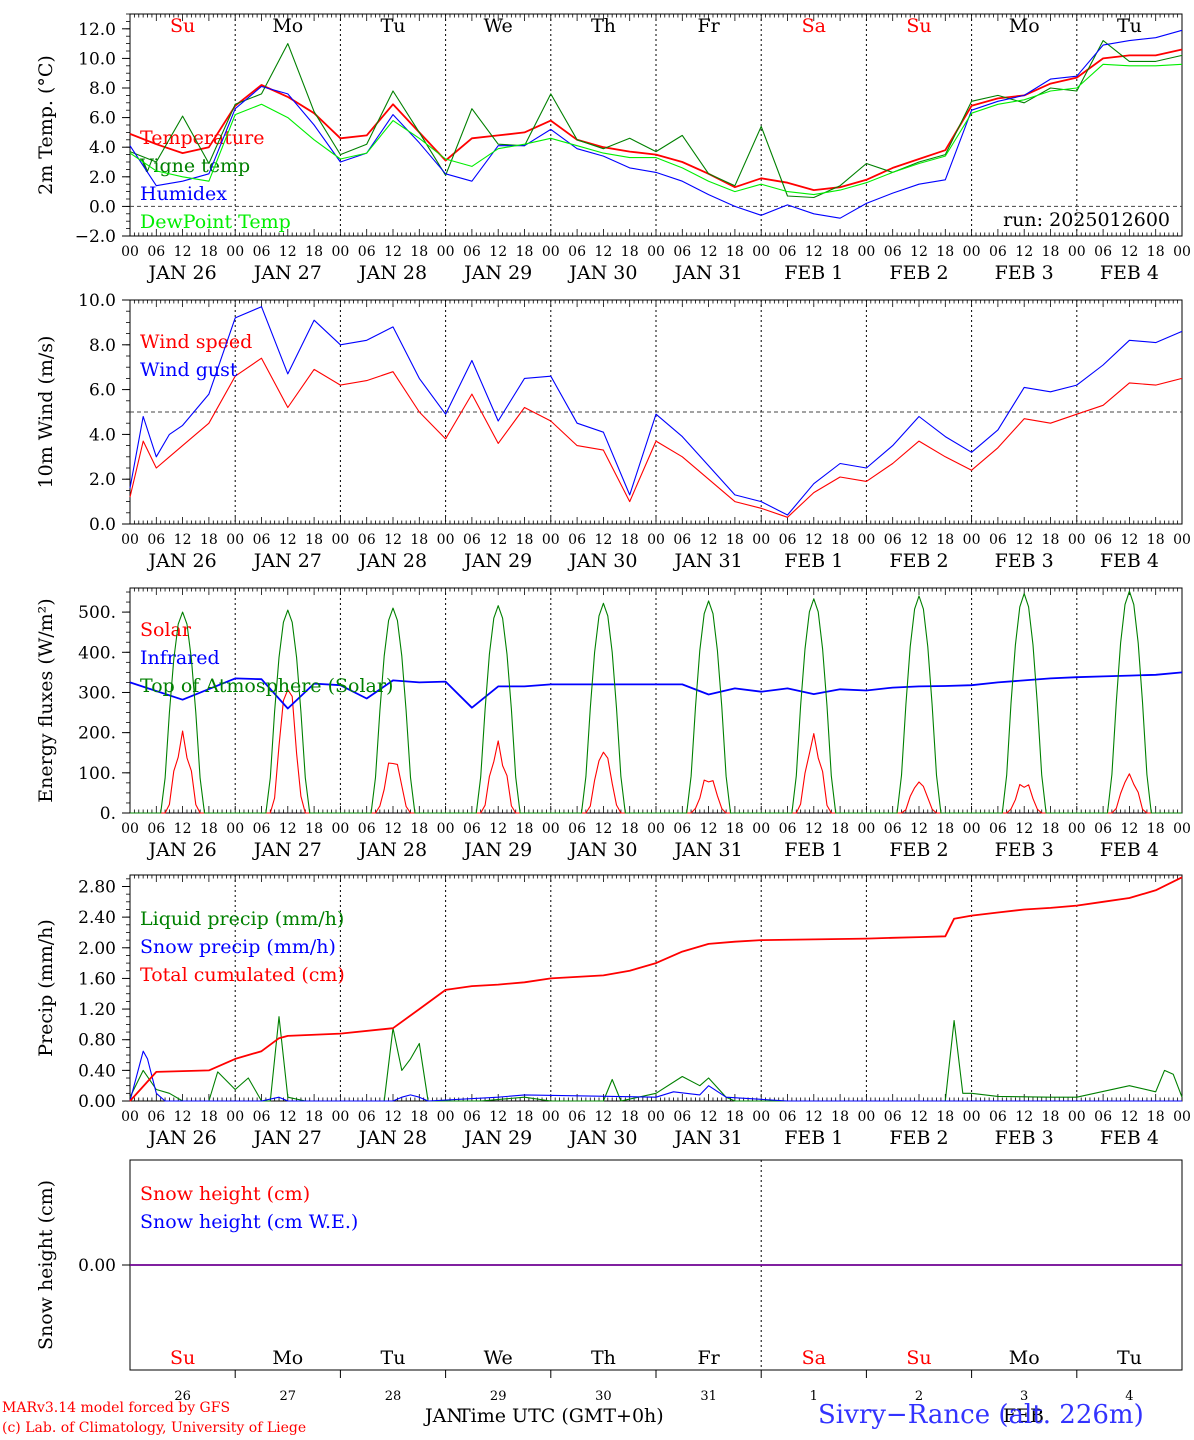  What do you see at coordinates (708, 1396) in the screenshot?
I see `day-number-label: 31` at bounding box center [708, 1396].